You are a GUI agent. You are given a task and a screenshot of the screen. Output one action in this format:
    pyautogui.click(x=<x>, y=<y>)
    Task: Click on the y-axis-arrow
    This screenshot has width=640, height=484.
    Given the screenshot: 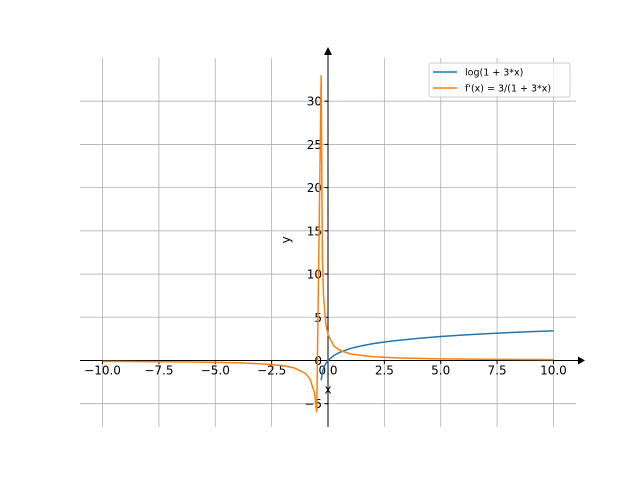 What is the action you would take?
    pyautogui.click(x=328, y=51)
    